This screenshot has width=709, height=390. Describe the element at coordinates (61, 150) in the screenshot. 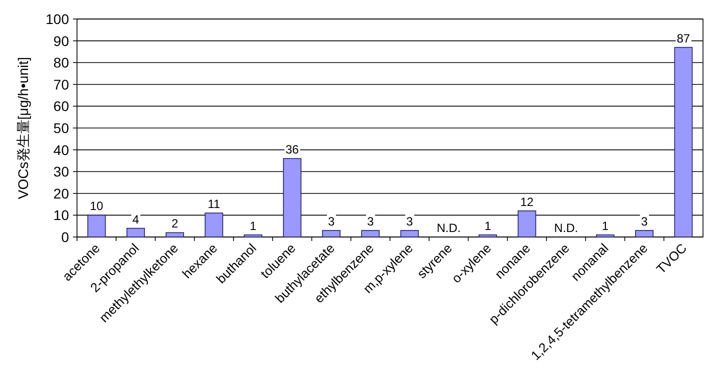

I see `y-tick-label: 40` at that location.